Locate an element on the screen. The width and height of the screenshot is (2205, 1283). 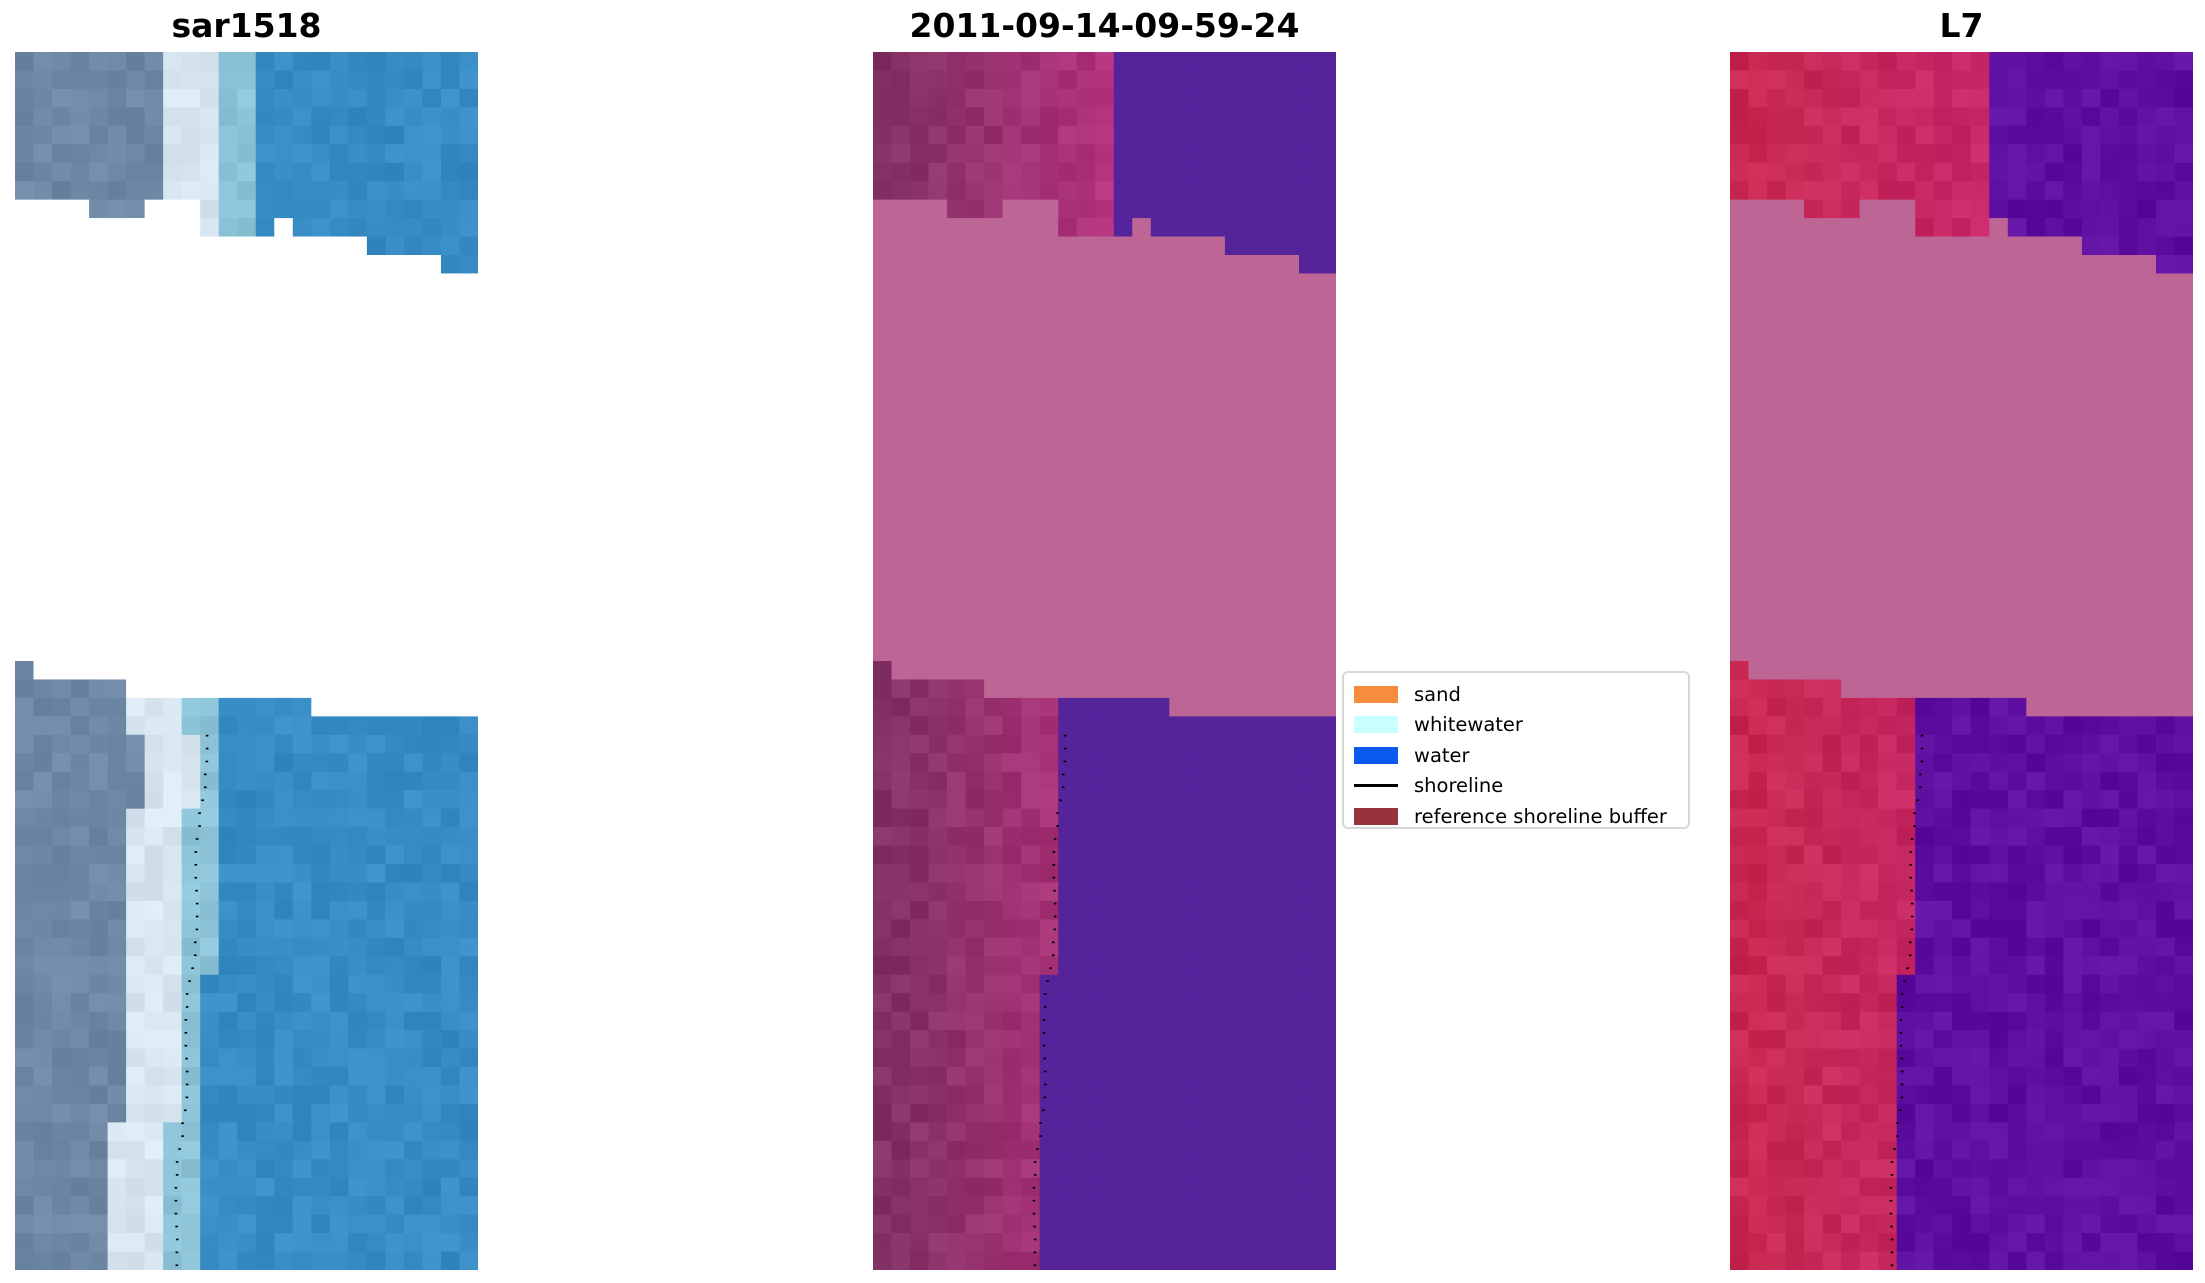
shoreline-point is located at coordinates (197, 903).